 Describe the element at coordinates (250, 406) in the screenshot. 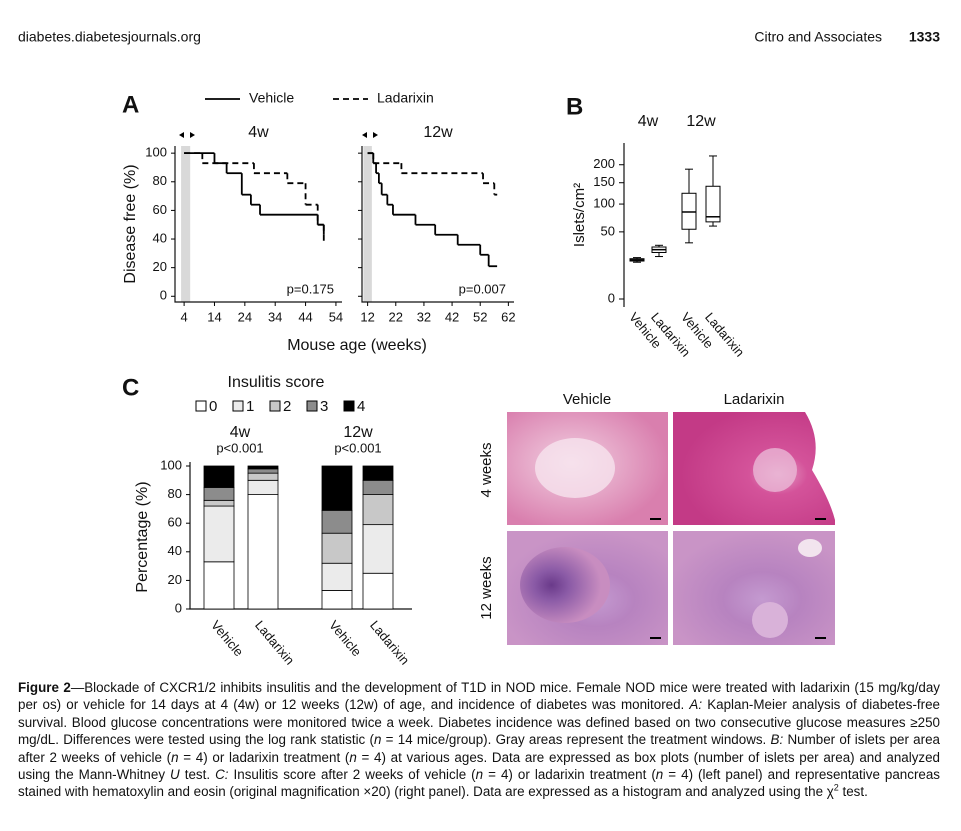

I see `legend-label: 1` at that location.